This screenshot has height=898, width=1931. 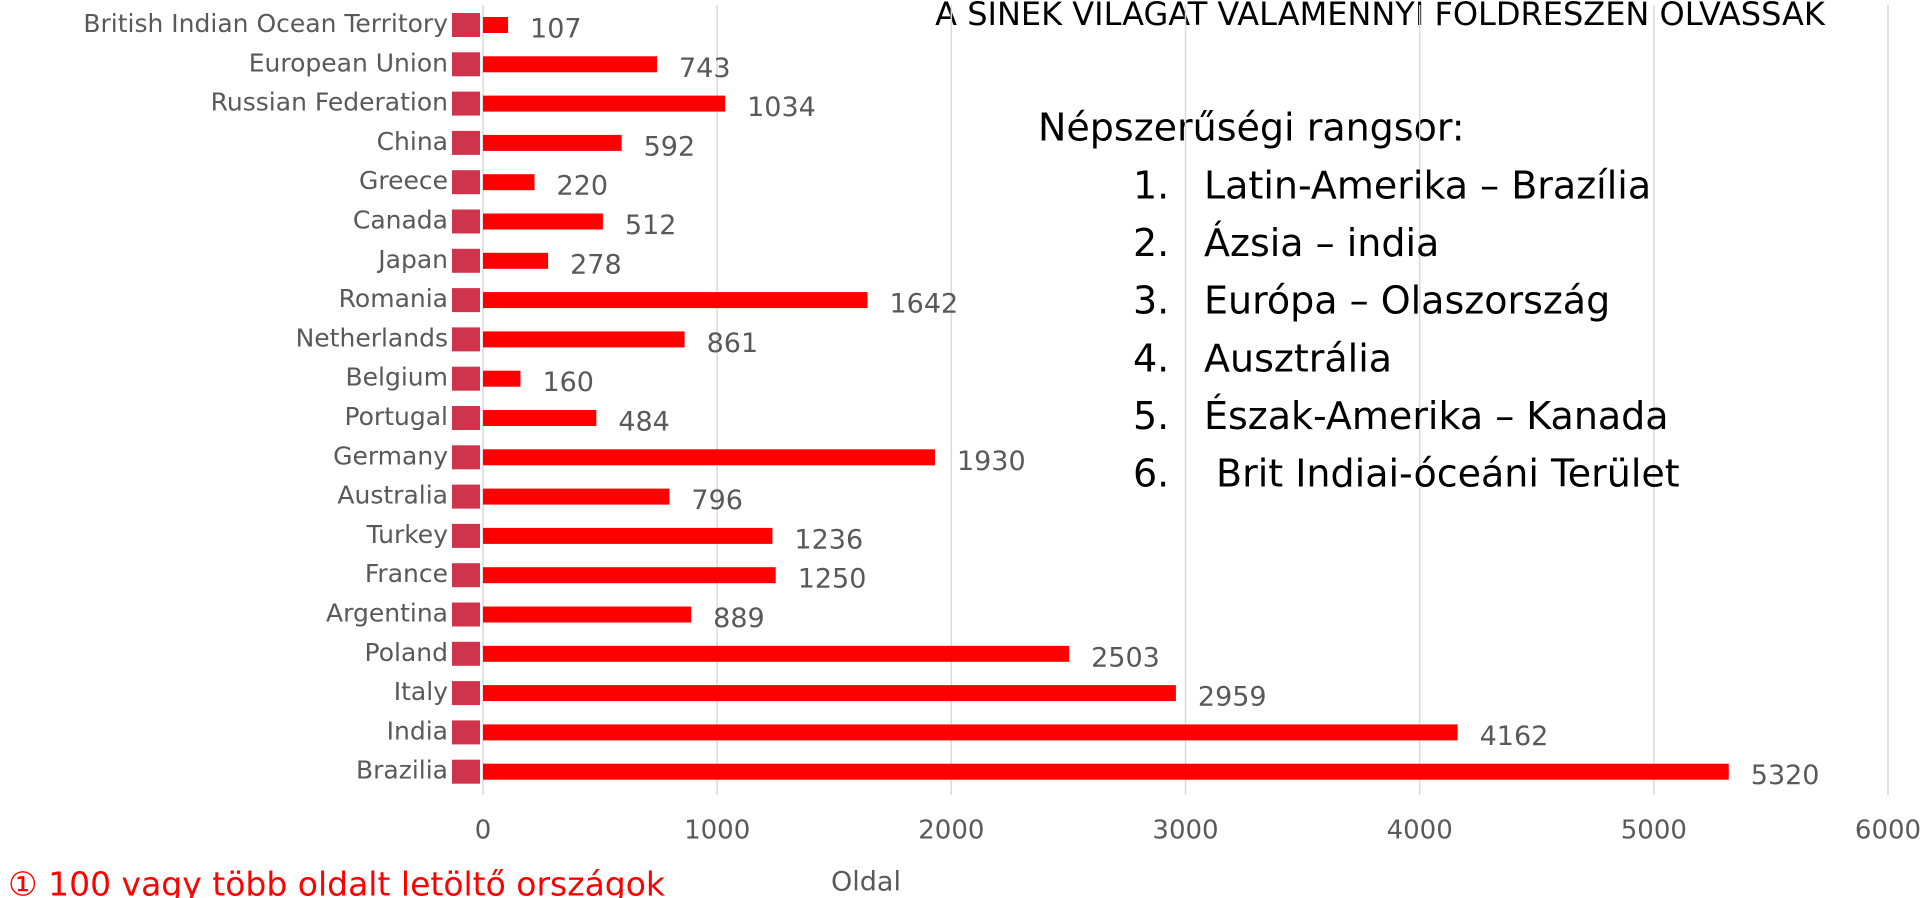 What do you see at coordinates (329, 102) in the screenshot?
I see `y-tick-label: Russian Federation` at bounding box center [329, 102].